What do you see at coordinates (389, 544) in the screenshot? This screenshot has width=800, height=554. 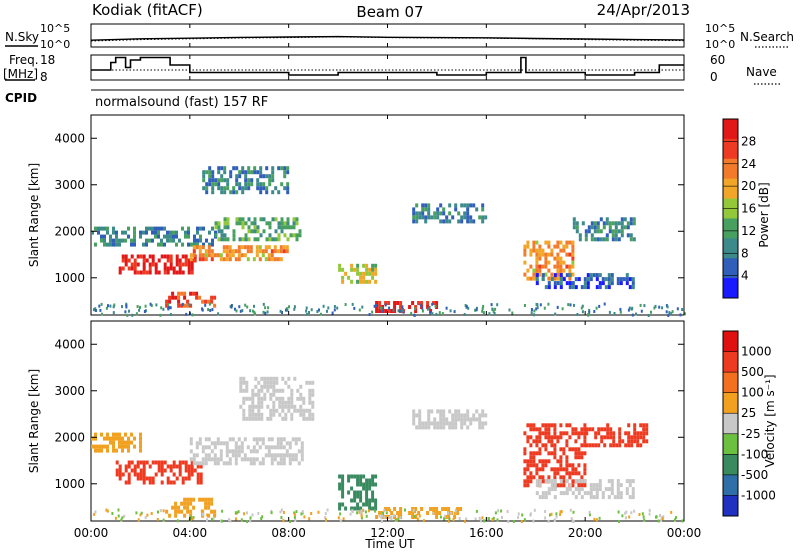 I see `x-axis-label: Time UT` at bounding box center [389, 544].